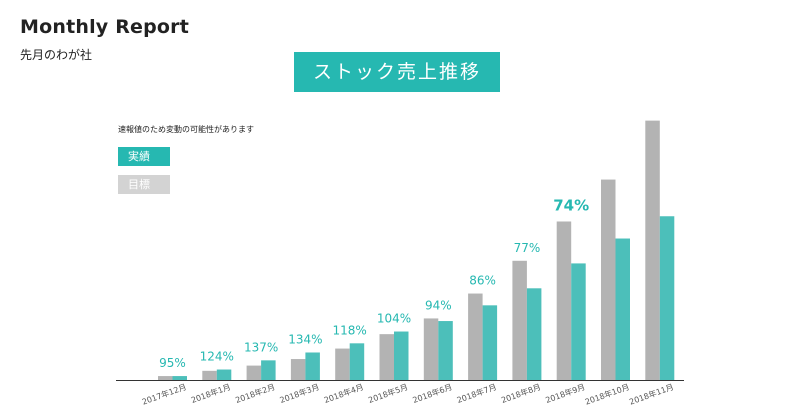 The width and height of the screenshot is (800, 420). What do you see at coordinates (261, 347) in the screenshot?
I see `percent-label: 137%` at bounding box center [261, 347].